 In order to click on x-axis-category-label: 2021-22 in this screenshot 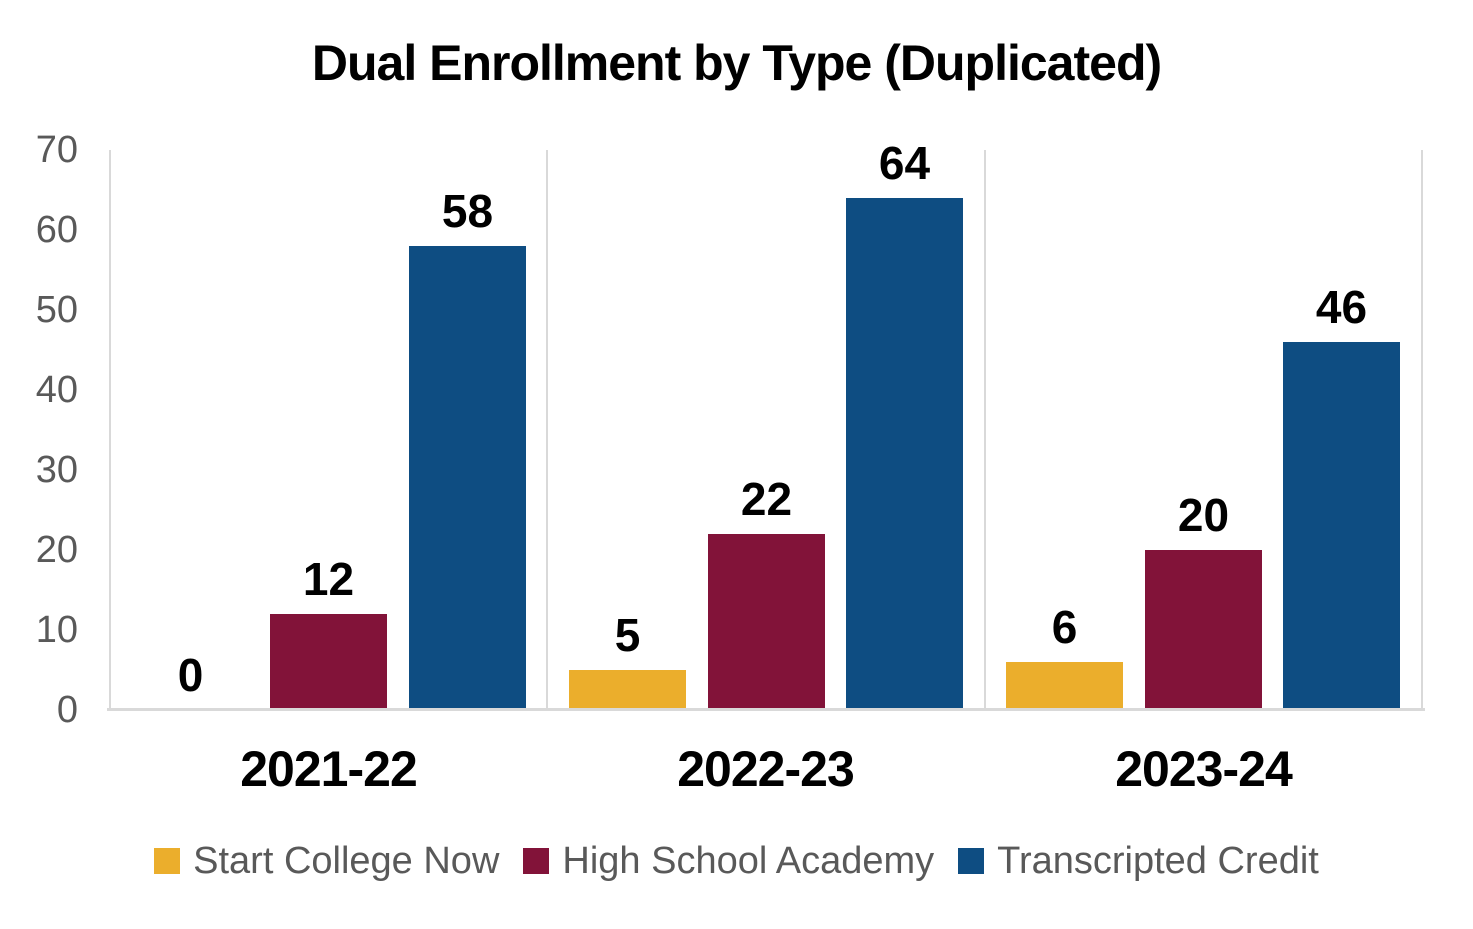, I will do `click(329, 769)`.